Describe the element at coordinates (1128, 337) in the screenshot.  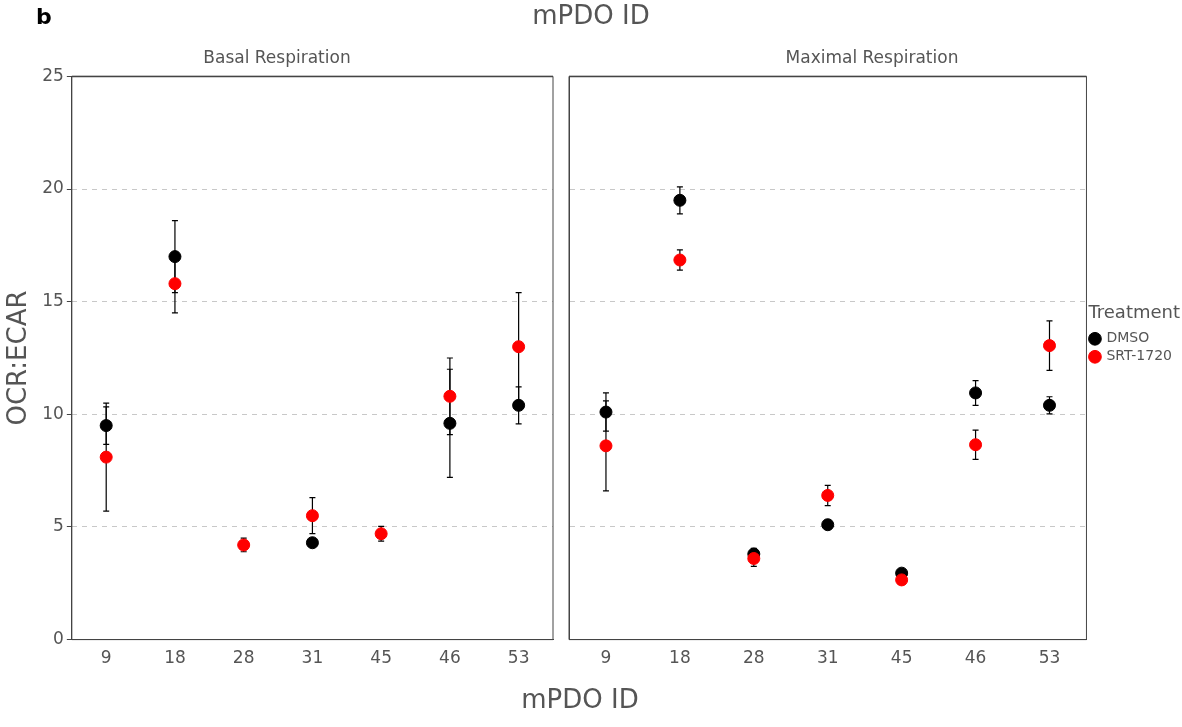
I see `legend-label: DMSO` at that location.